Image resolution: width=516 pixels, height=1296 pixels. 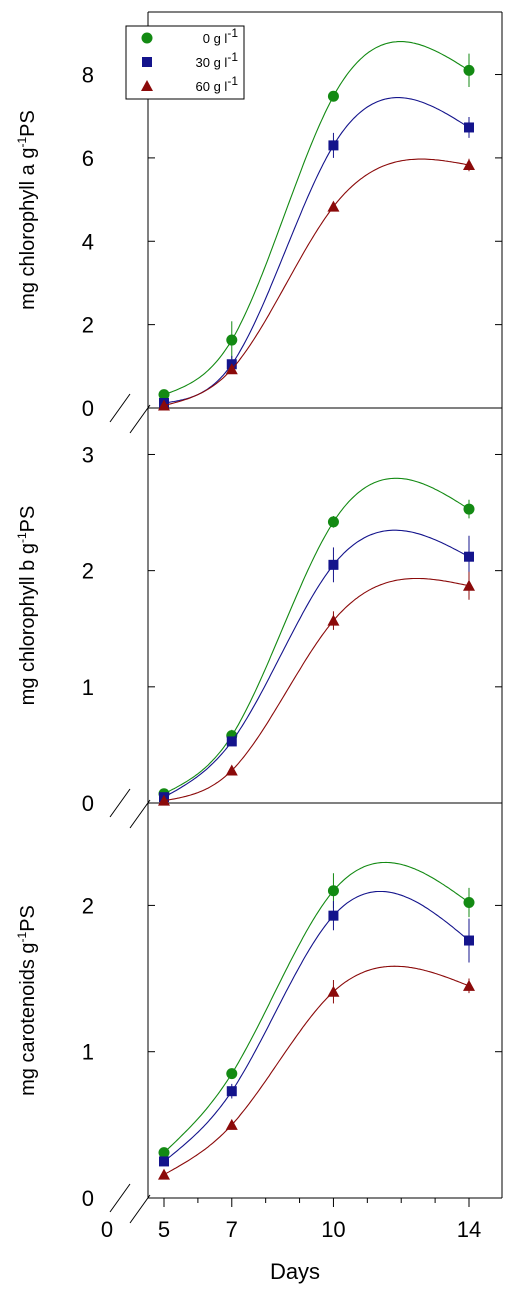 I want to click on legend-label-main: 0 g l, so click(x=215, y=38).